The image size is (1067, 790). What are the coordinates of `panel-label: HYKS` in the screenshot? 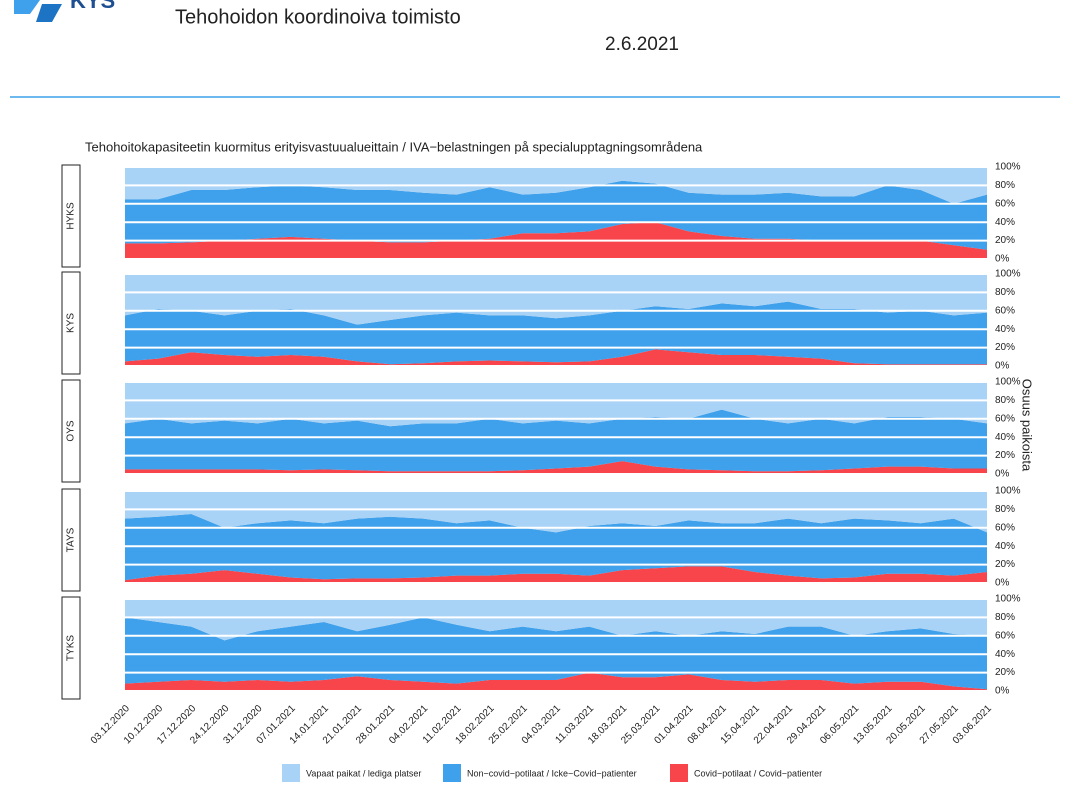 It's located at (71, 216).